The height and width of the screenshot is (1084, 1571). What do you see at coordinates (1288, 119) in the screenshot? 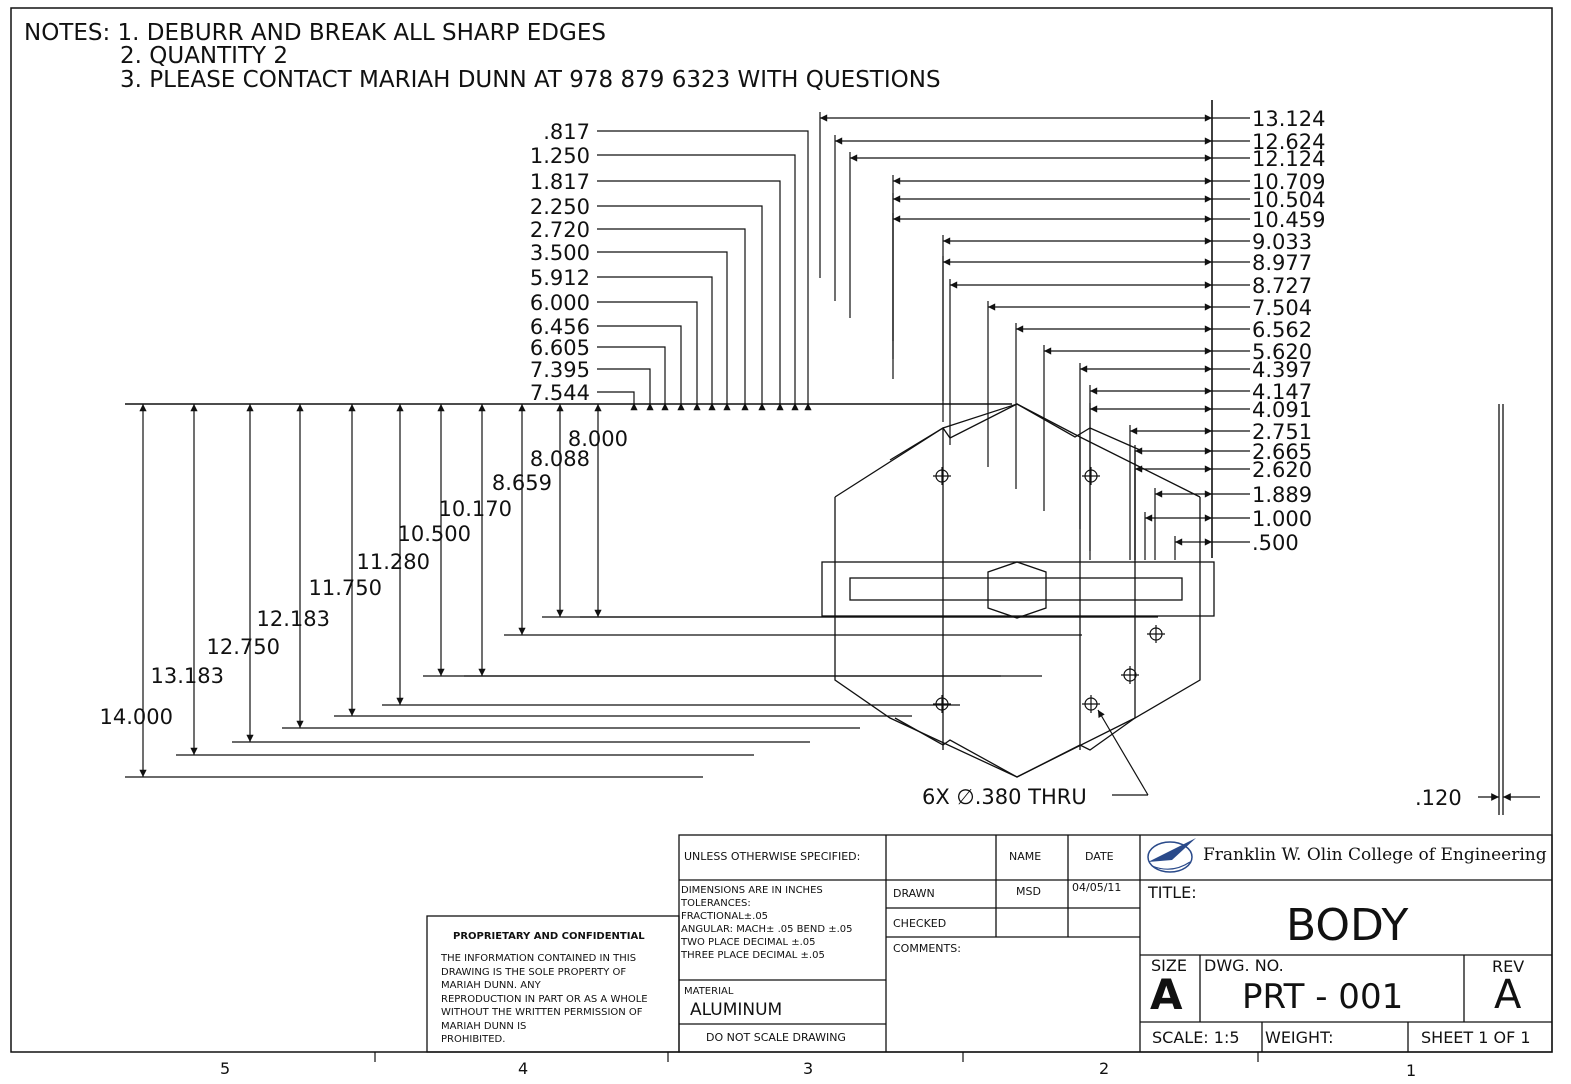
I see `dimension-value: 13.124` at bounding box center [1288, 119].